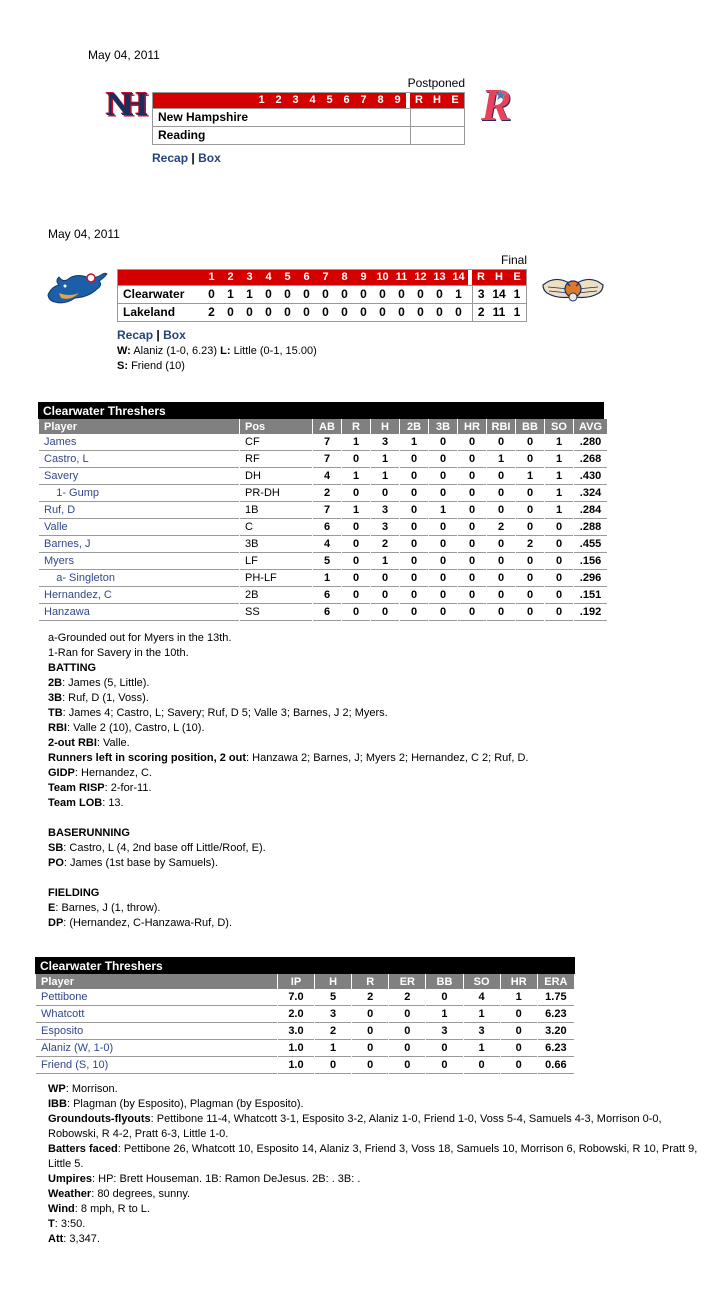  Describe the element at coordinates (74, 893) in the screenshot. I see `note-label: FIELDING` at that location.